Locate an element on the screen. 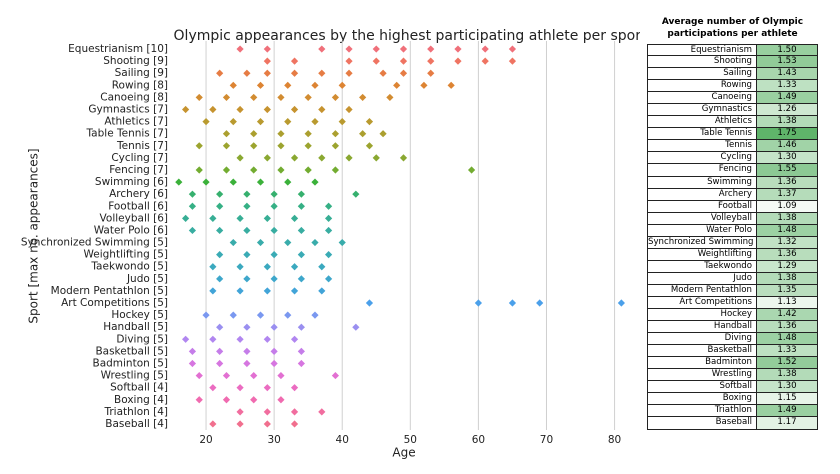 This screenshot has width=840, height=474. table-row: Water Polo 1.48 is located at coordinates (732, 230).